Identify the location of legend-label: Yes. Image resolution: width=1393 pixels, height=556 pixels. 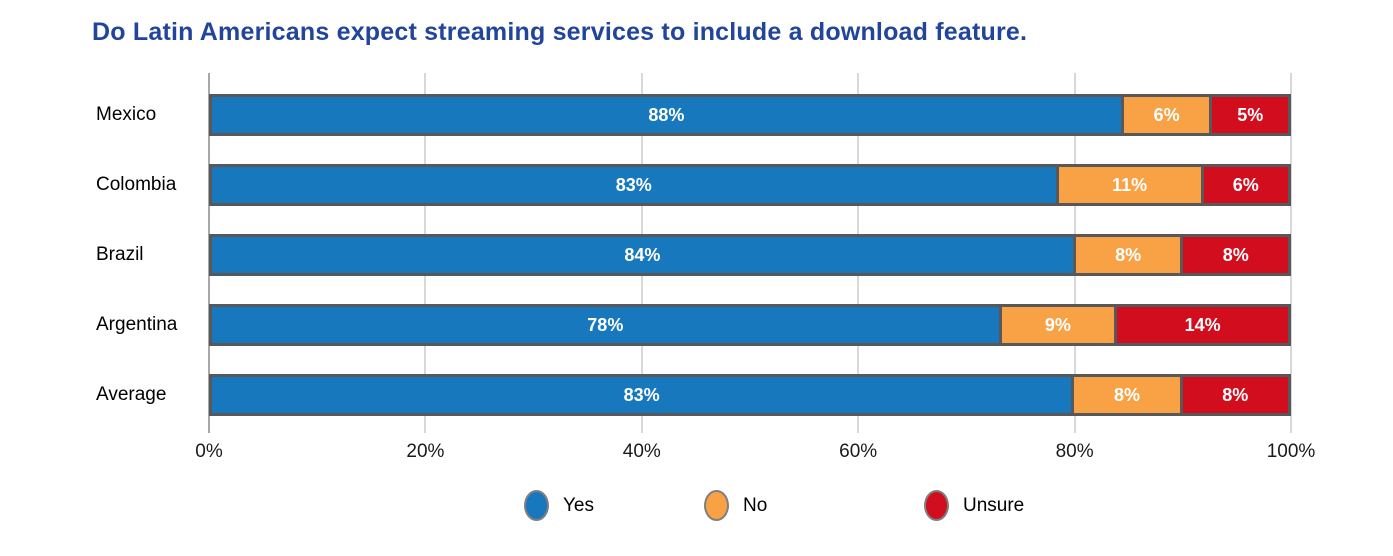
(578, 505).